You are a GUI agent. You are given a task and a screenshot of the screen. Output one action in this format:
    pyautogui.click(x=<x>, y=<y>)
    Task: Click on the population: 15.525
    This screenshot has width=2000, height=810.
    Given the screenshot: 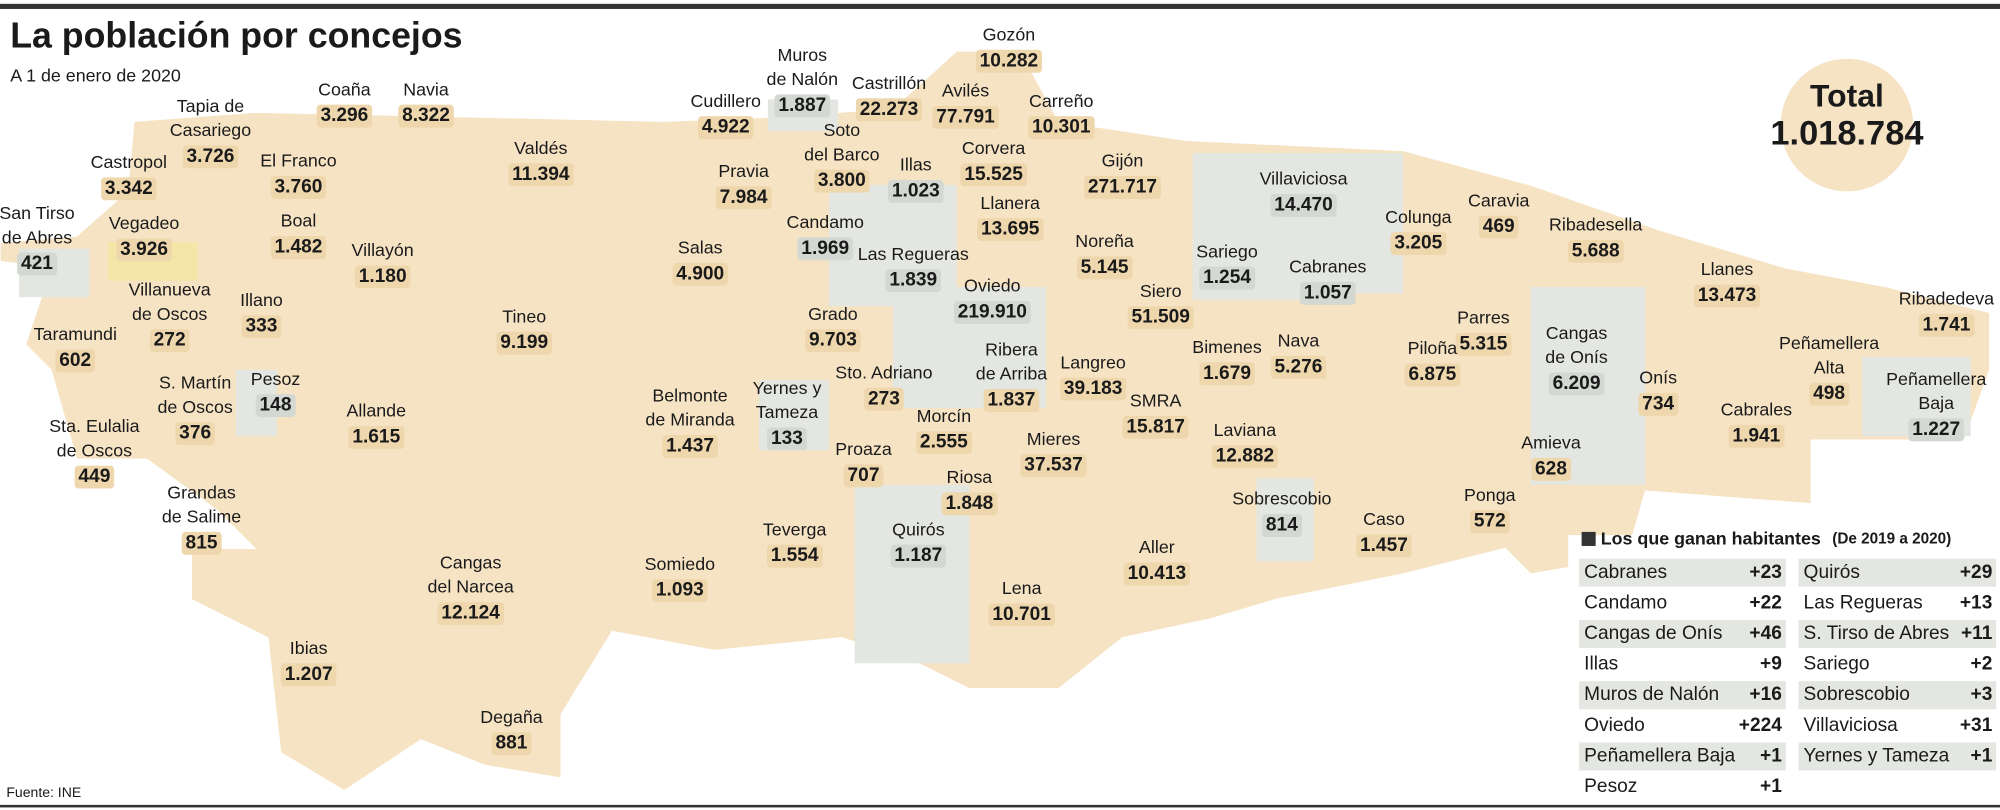 What is the action you would take?
    pyautogui.click(x=993, y=174)
    